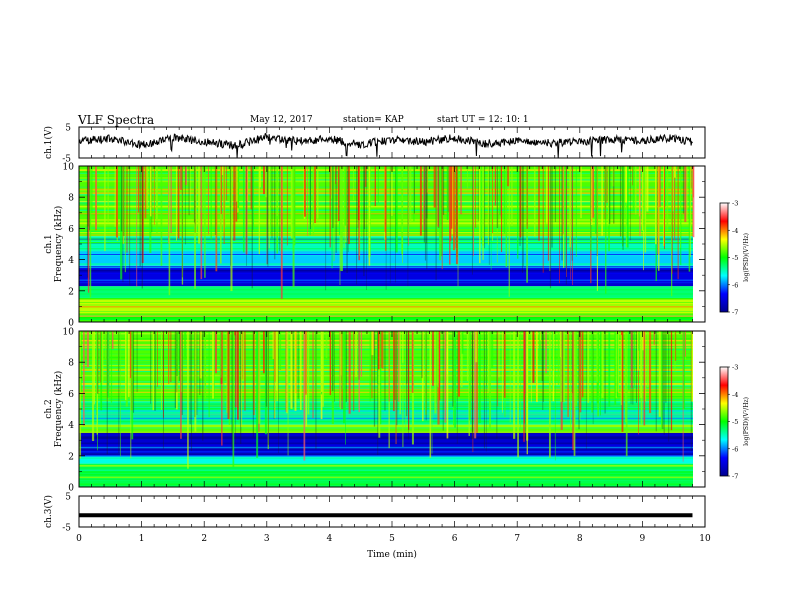 Image resolution: width=792 pixels, height=612 pixels. I want to click on y-axis-label: ch.2, so click(49, 408).